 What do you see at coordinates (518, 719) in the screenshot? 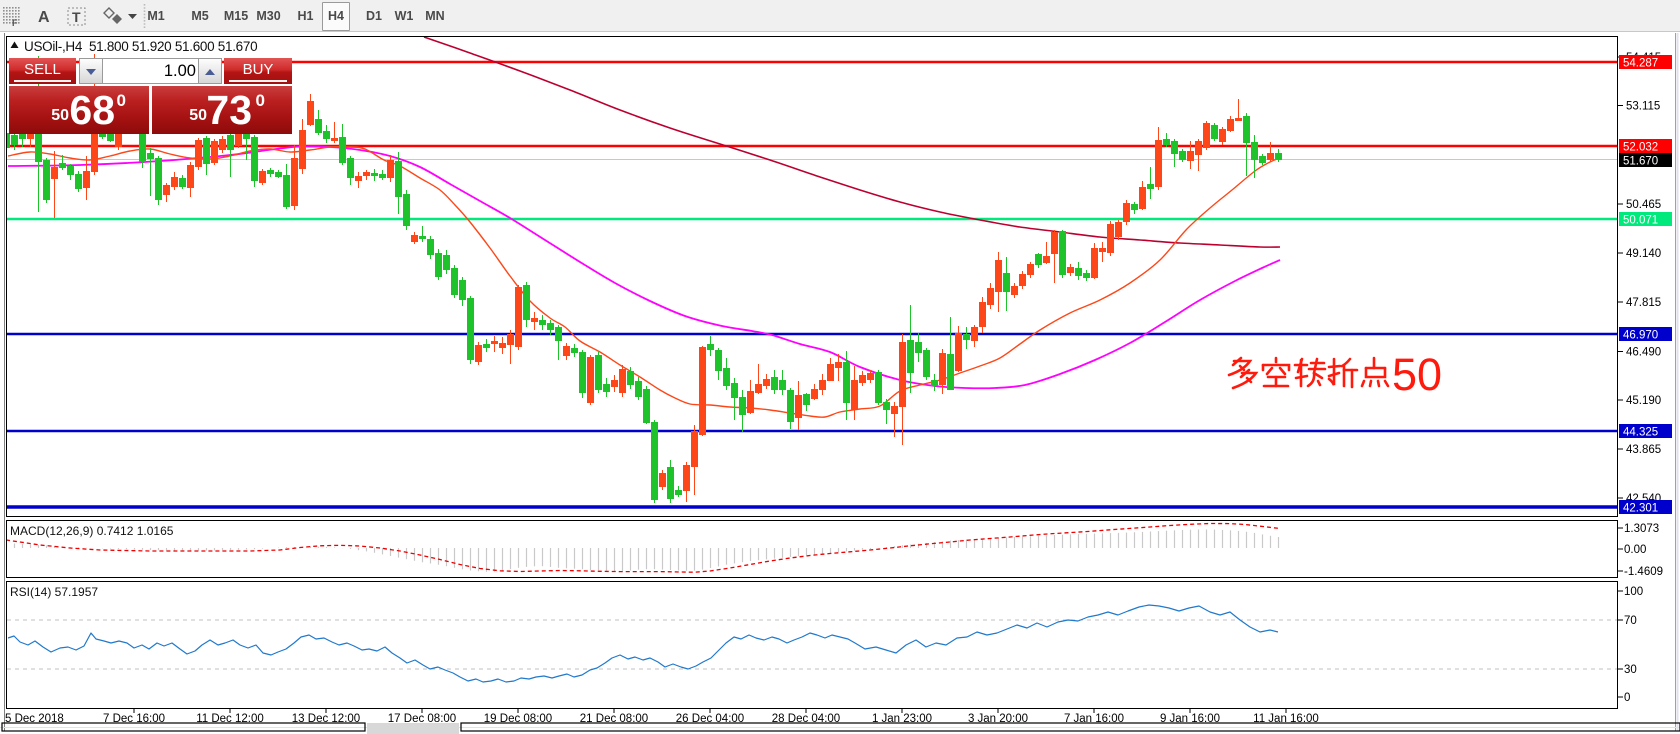
I see `svg-text: 19 Dec 08:00` at bounding box center [518, 719].